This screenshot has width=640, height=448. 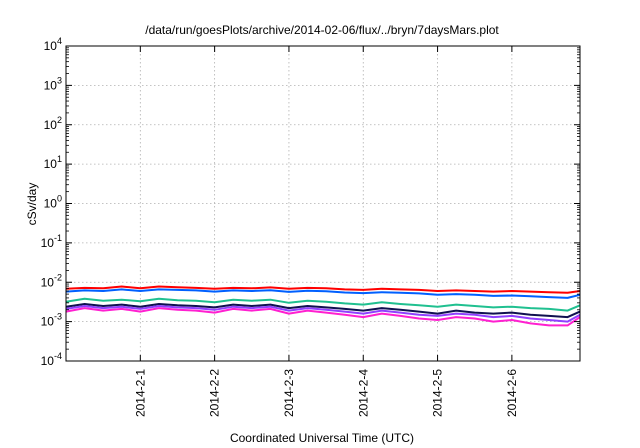 What do you see at coordinates (58, 238) in the screenshot?
I see `y-tick-exponent: -1` at bounding box center [58, 238].